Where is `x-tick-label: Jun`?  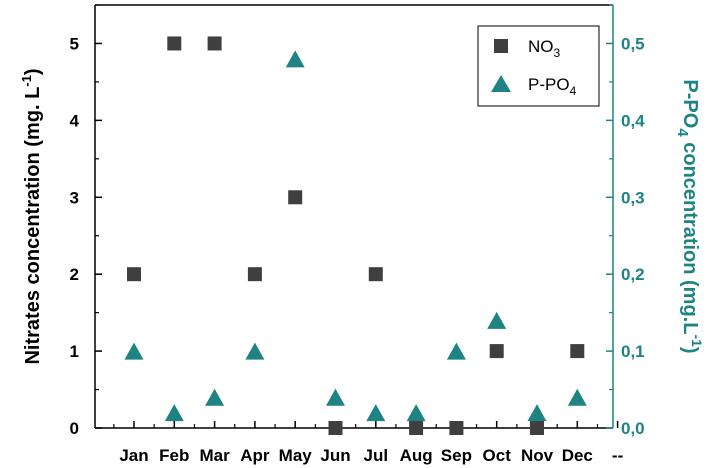
x-tick-label: Jun is located at coordinates (335, 455).